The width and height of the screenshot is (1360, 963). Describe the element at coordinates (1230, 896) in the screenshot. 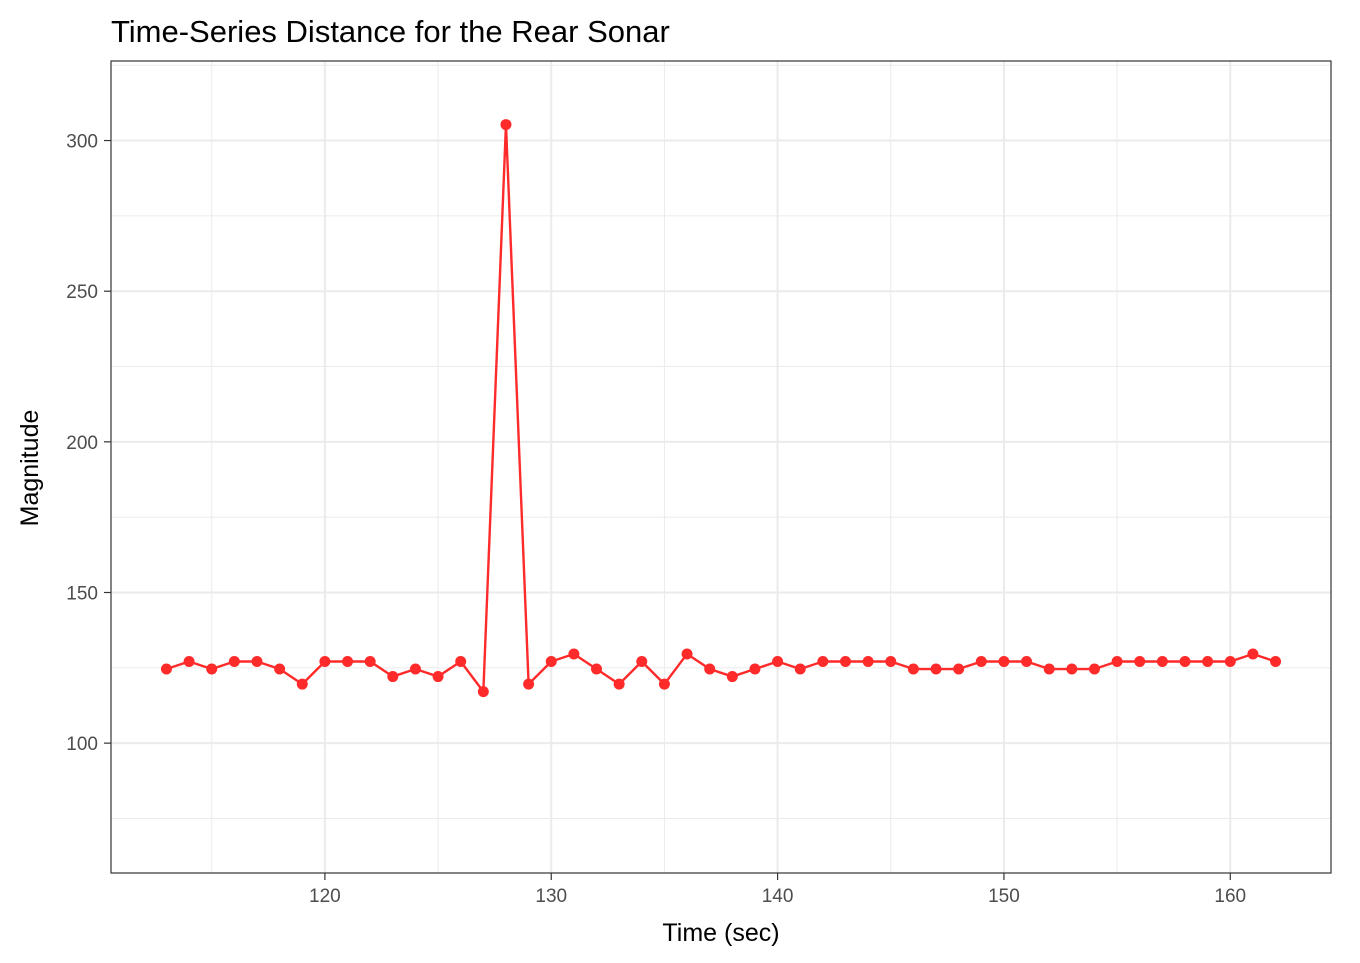

I see `x-tick-label: 160` at that location.